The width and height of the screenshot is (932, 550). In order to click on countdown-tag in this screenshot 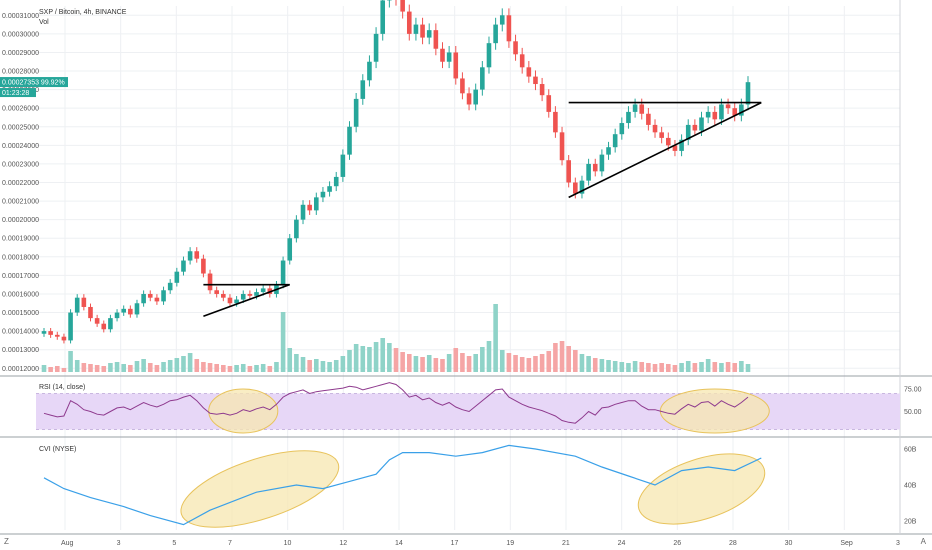, I will do `click(18, 93)`.